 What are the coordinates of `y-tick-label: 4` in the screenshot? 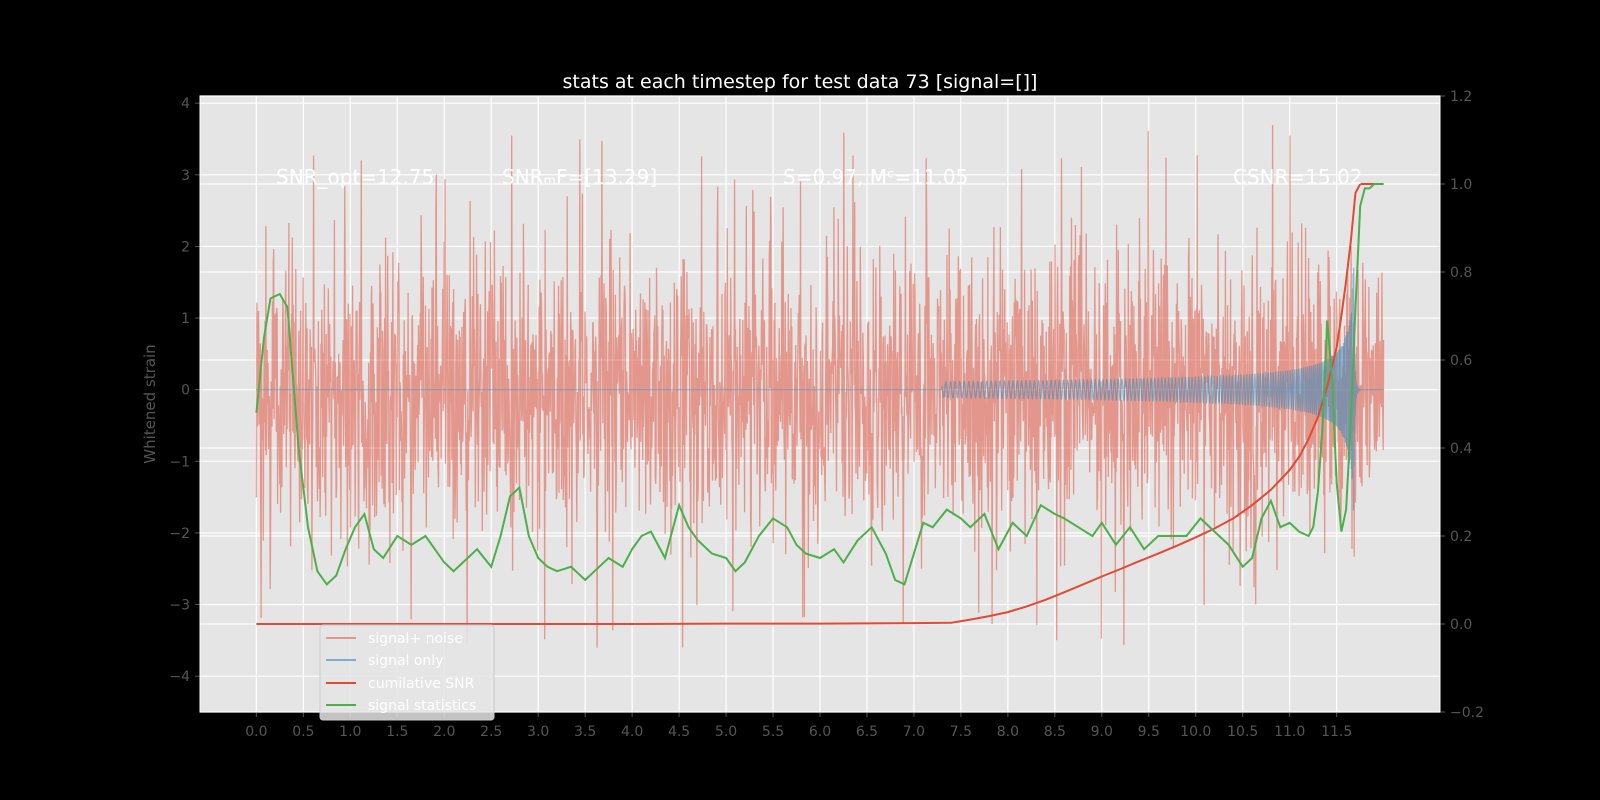 It's located at (185, 104).